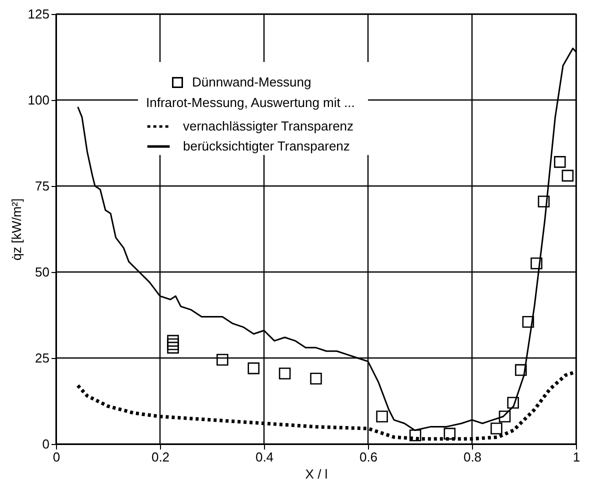 This screenshot has height=486, width=592. Describe the element at coordinates (368, 457) in the screenshot. I see `x-tick-label: 0.6` at that location.